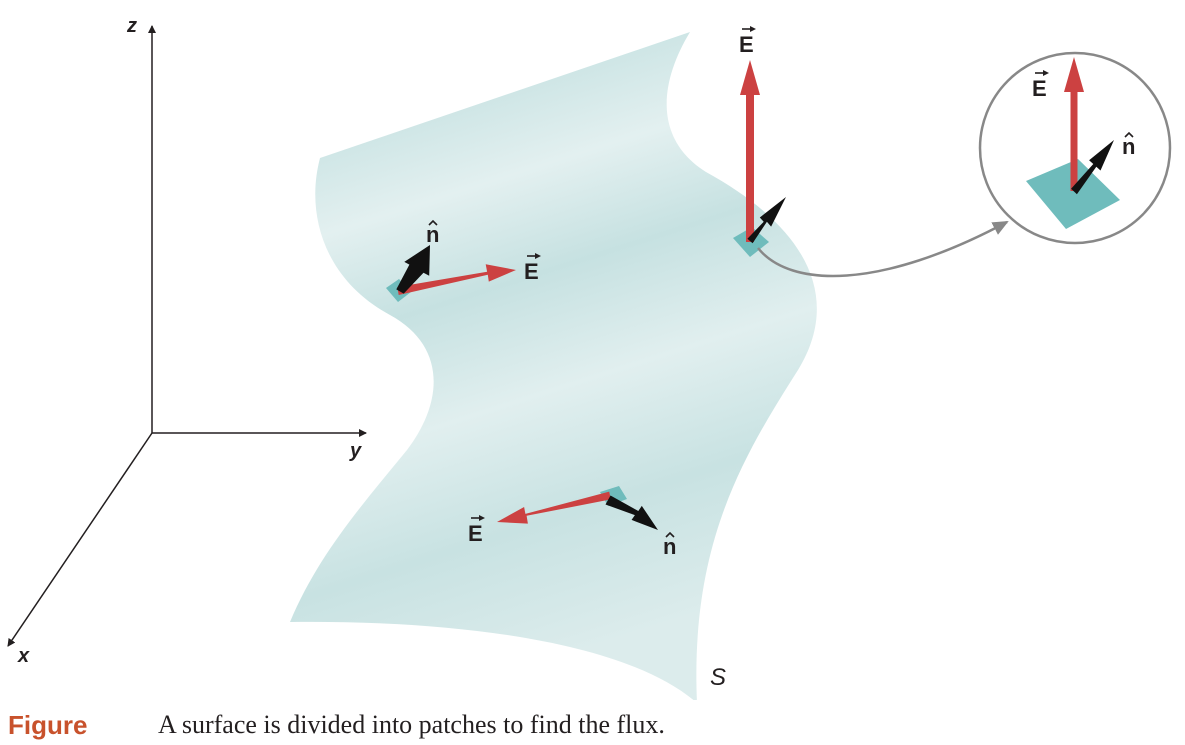 This screenshot has height=745, width=1185. I want to click on surface-label: S, so click(718, 677).